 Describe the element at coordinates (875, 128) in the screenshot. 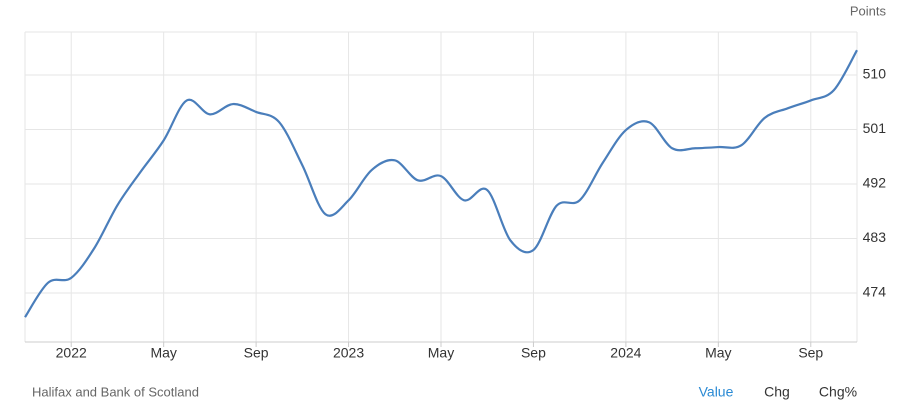

I see `y-tick-label: 501` at that location.